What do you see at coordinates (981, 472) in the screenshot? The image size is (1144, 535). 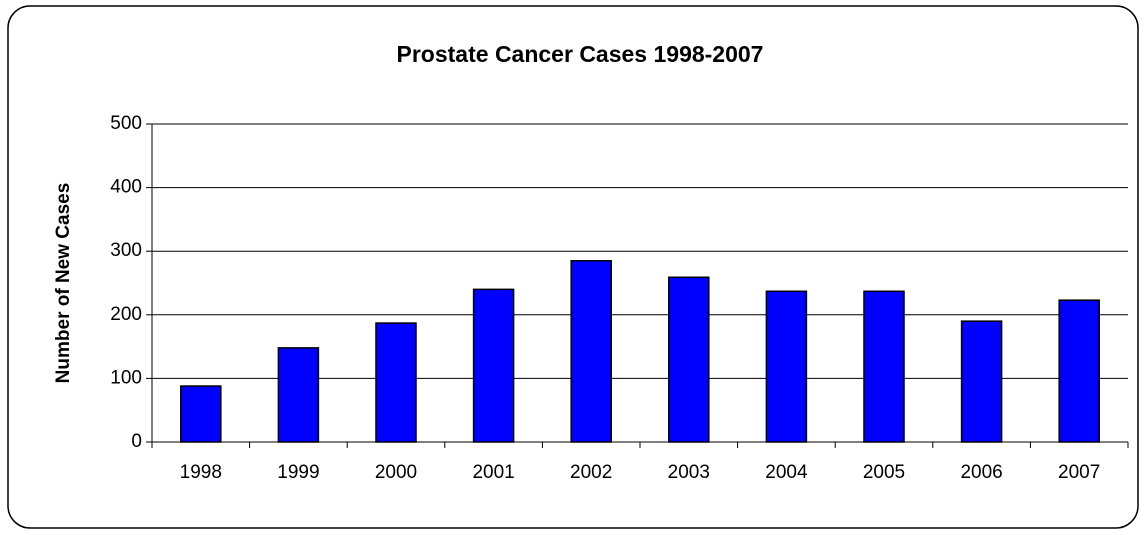 I see `x-tick-label: 2006` at bounding box center [981, 472].